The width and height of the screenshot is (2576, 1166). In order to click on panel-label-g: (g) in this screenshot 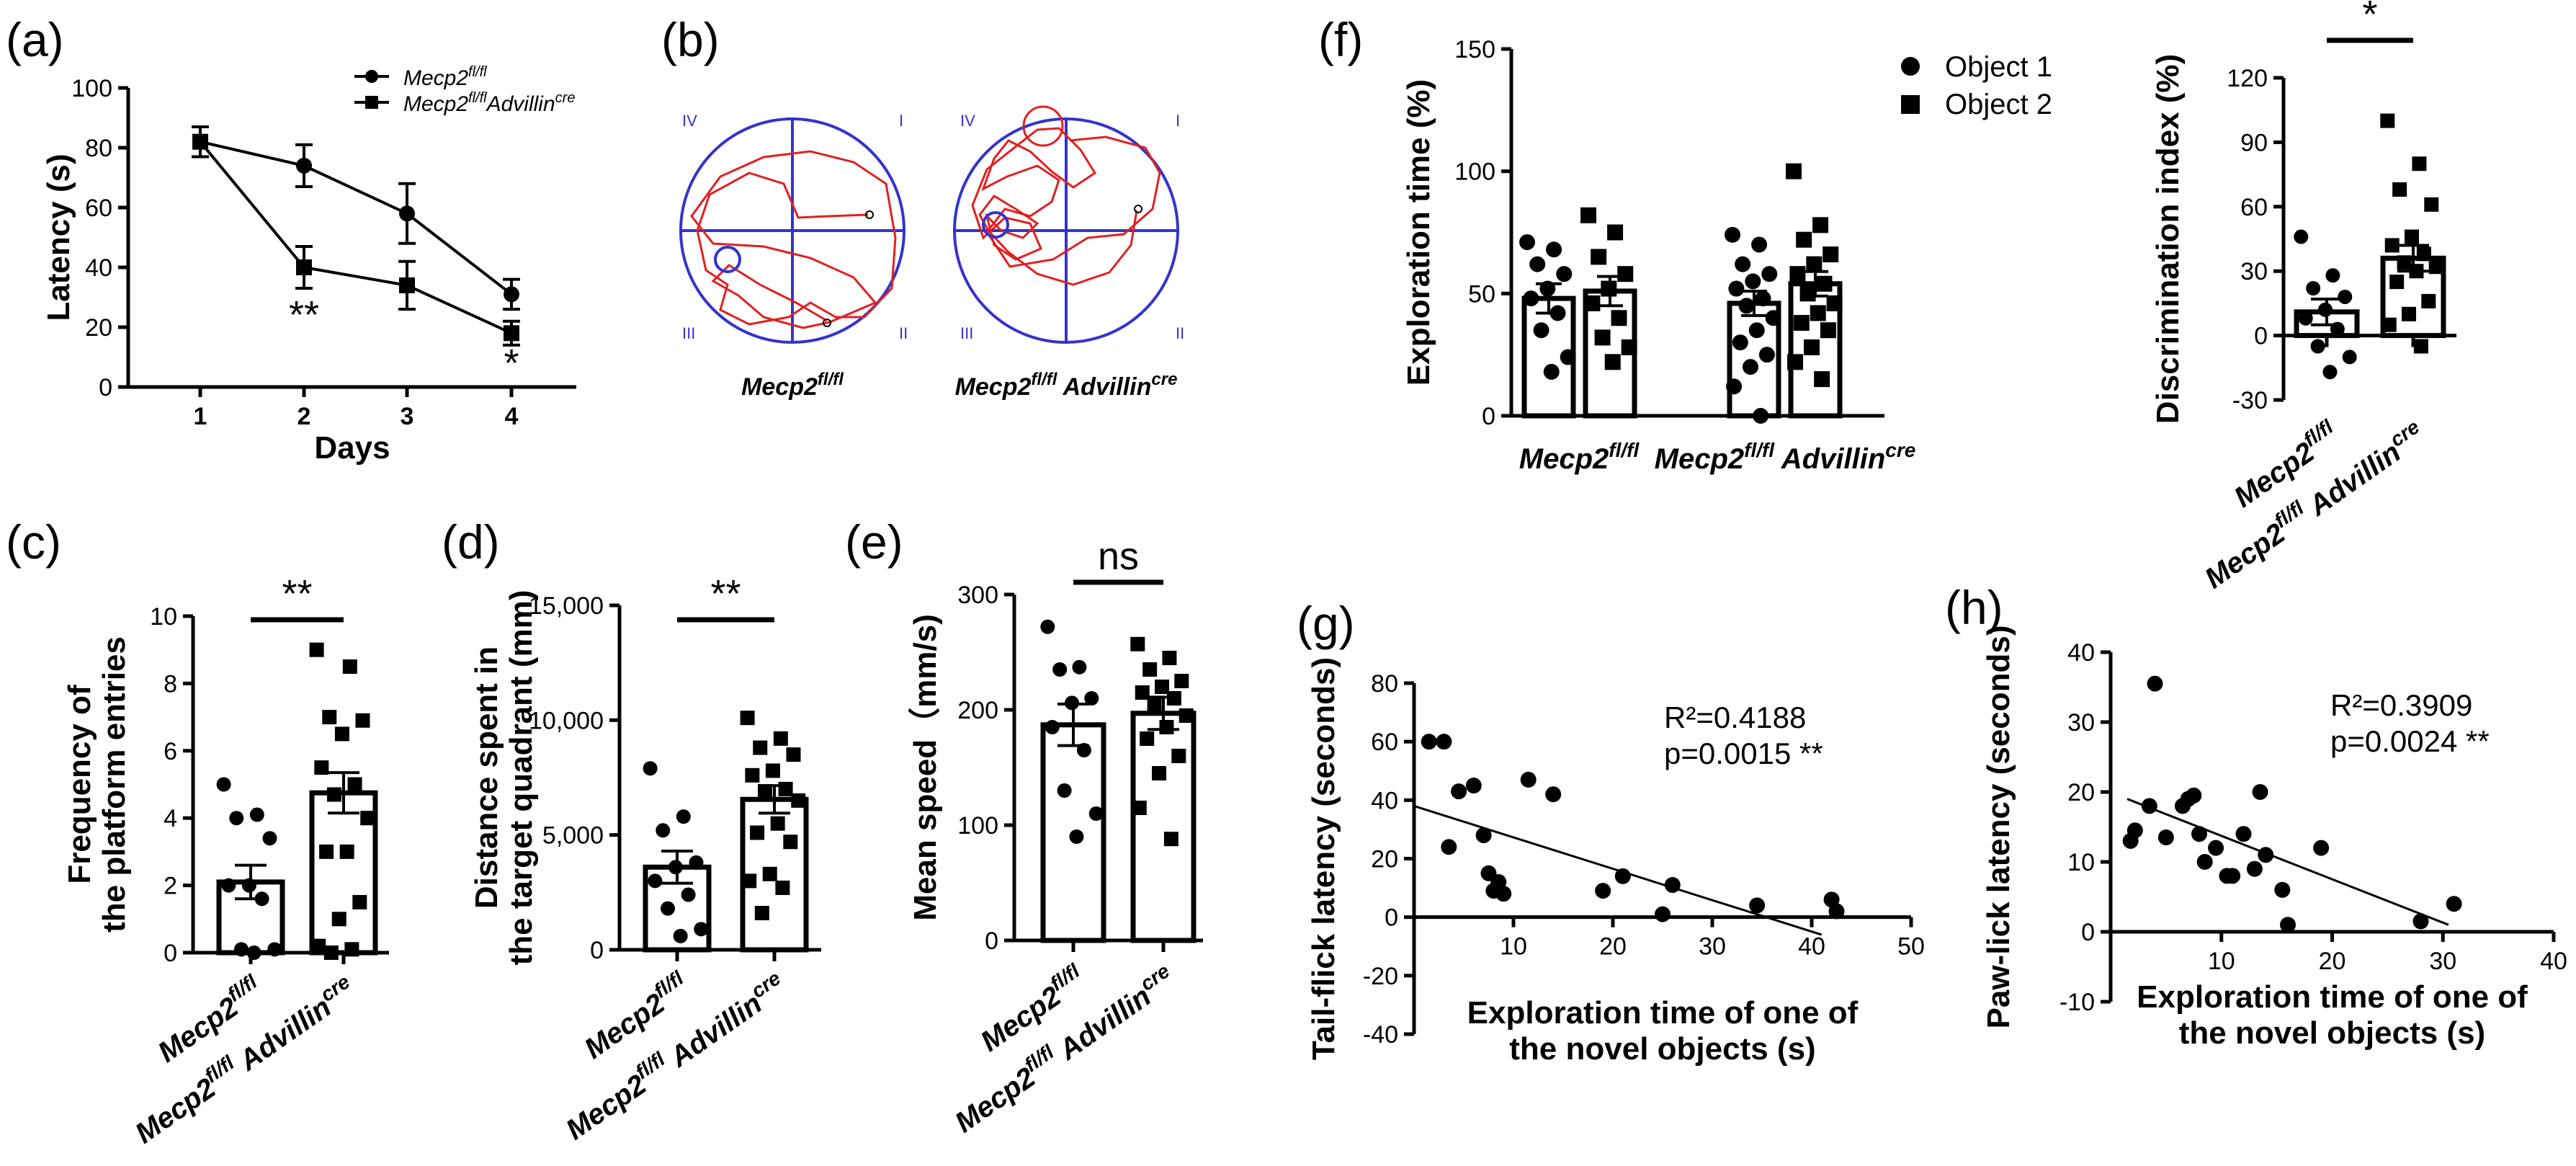, I will do `click(1326, 623)`.